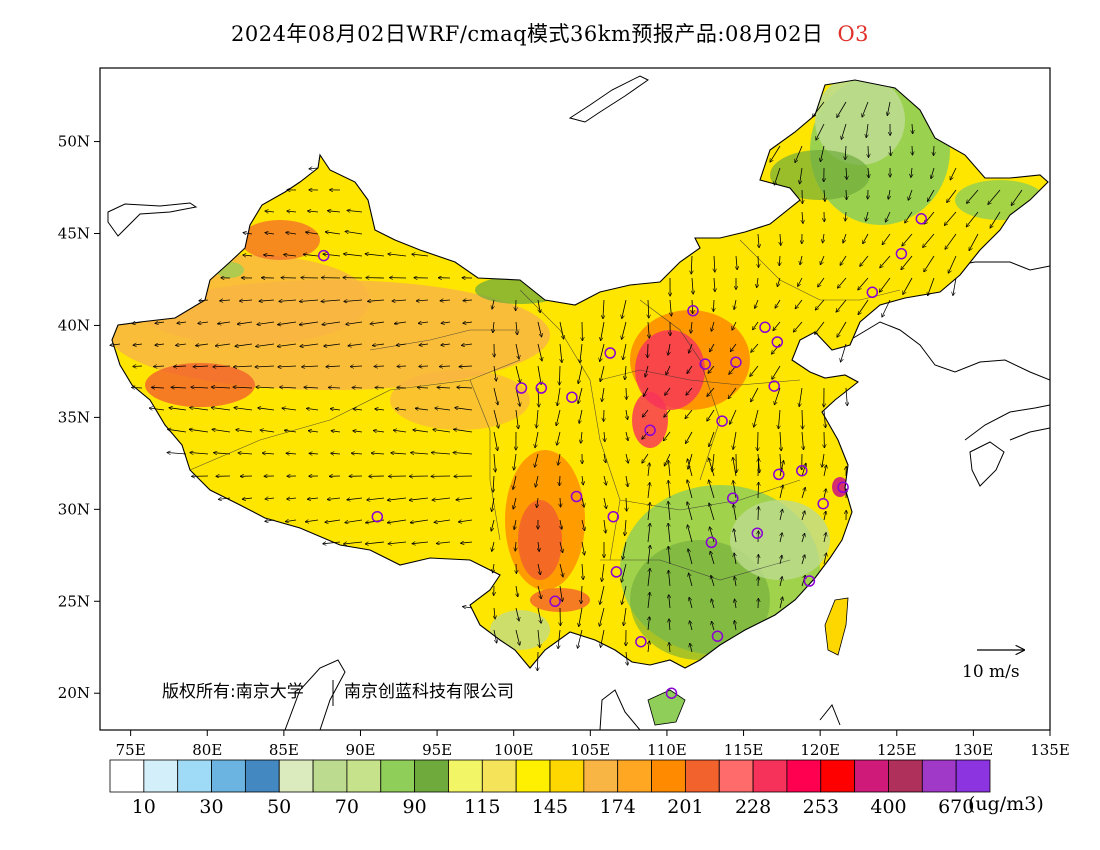 The height and width of the screenshot is (850, 1100). I want to click on lon-tick-label: 135E, so click(1050, 750).